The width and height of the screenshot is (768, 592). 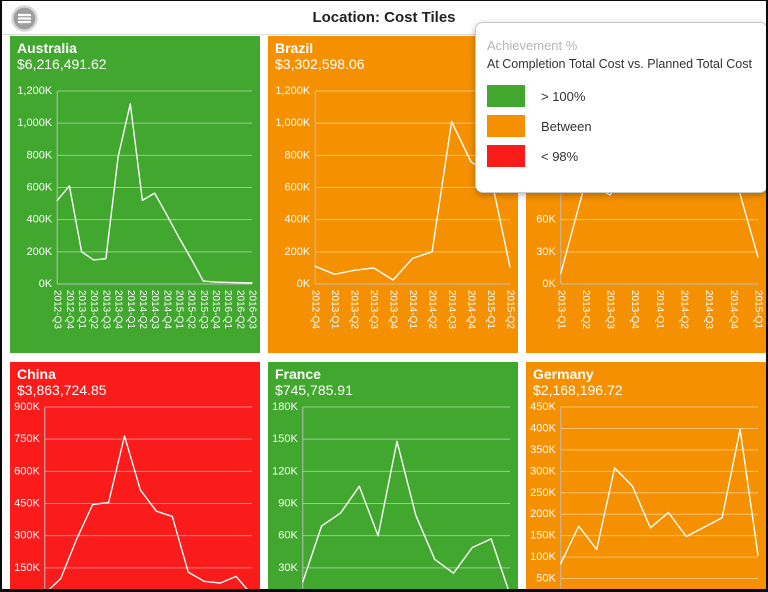 I want to click on svg-text: 750K, so click(x=27, y=439).